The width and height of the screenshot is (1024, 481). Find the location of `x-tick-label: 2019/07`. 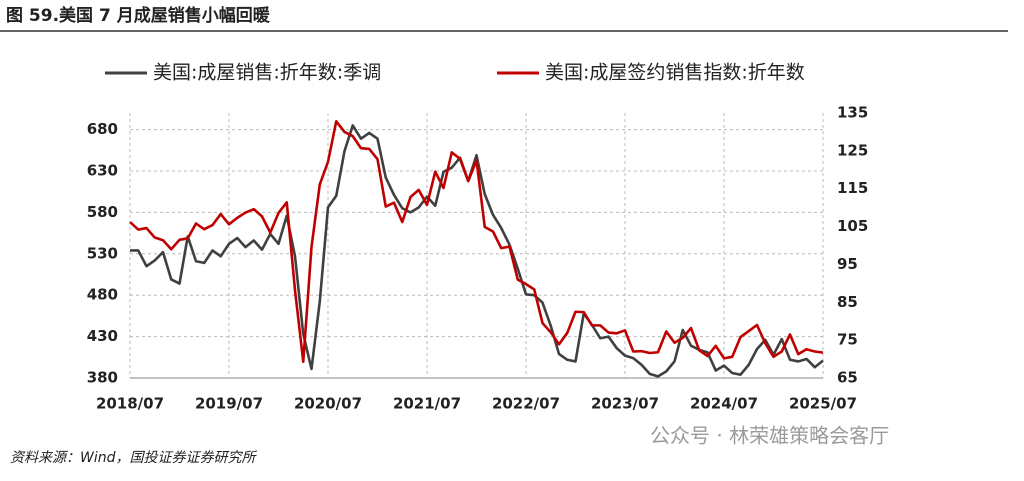

x-tick-label: 2019/07 is located at coordinates (229, 404).